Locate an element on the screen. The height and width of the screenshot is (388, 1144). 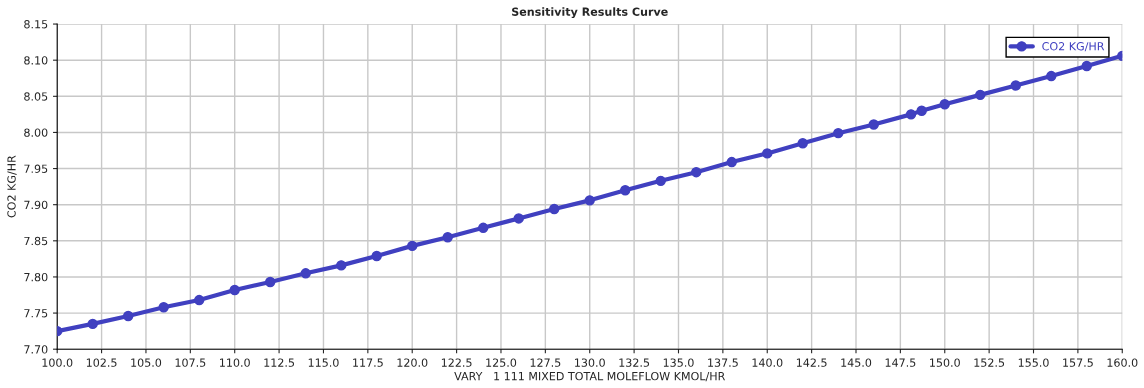
x-tick-label: 125.0 is located at coordinates (501, 362).